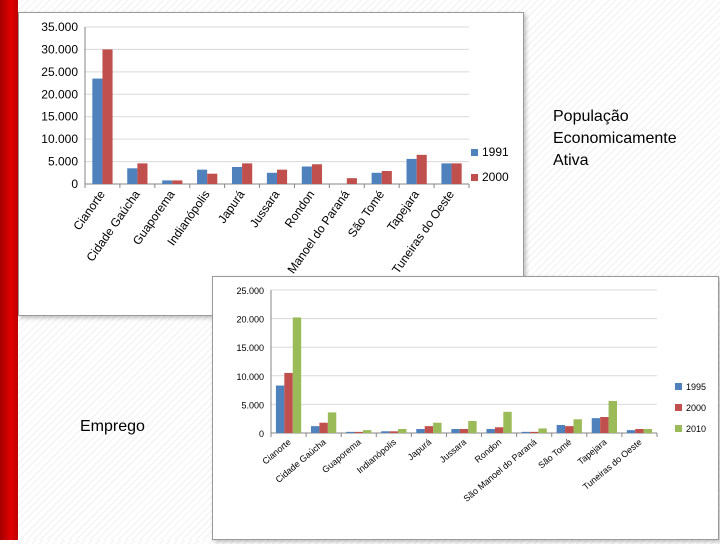 The height and width of the screenshot is (544, 720). What do you see at coordinates (542, 430) in the screenshot?
I see `emp-bar-sao-manoel-do-parana-2010` at bounding box center [542, 430].